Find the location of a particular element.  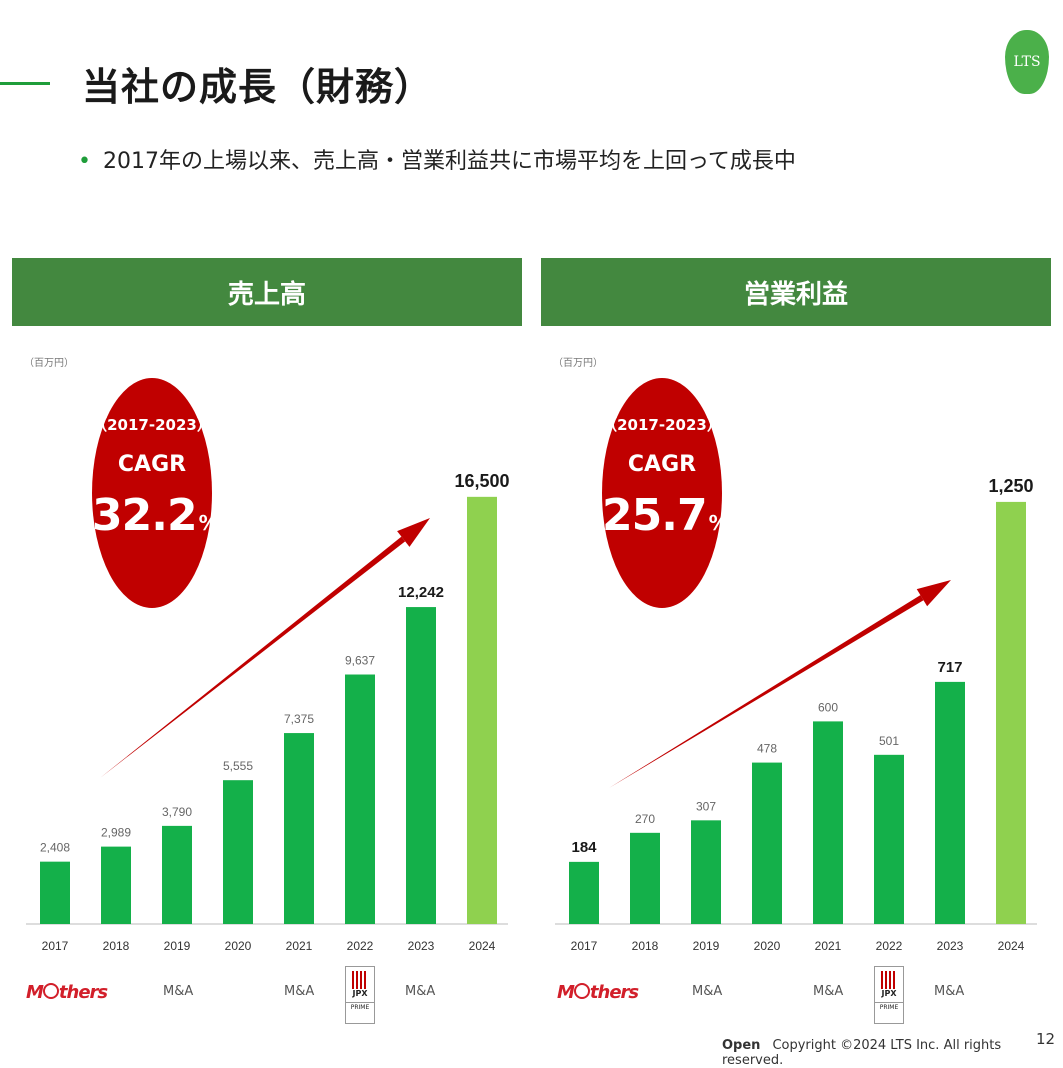

data-label-2018: 270 is located at coordinates (645, 819).